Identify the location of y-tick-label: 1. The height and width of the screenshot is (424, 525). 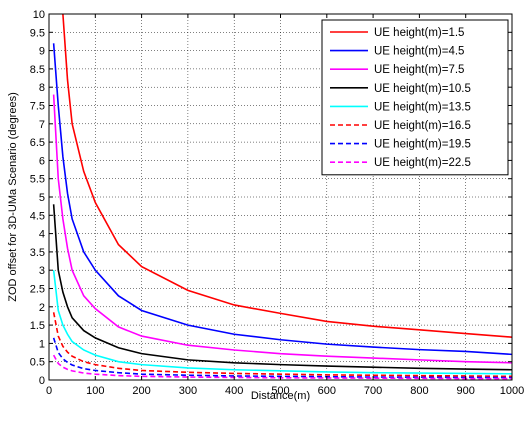
(42, 344).